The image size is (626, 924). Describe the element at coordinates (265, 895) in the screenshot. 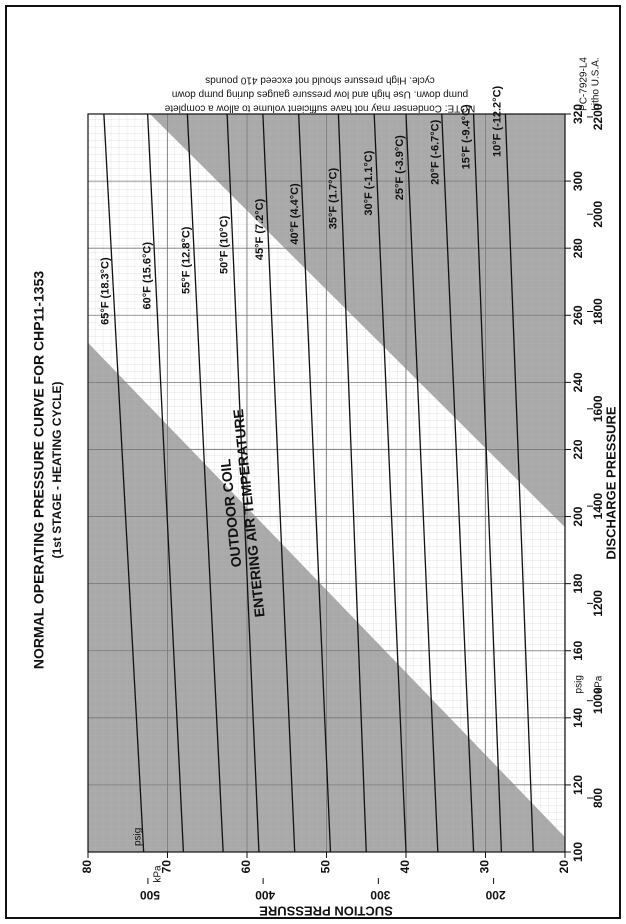

I see `y2-tick-label: 400` at that location.